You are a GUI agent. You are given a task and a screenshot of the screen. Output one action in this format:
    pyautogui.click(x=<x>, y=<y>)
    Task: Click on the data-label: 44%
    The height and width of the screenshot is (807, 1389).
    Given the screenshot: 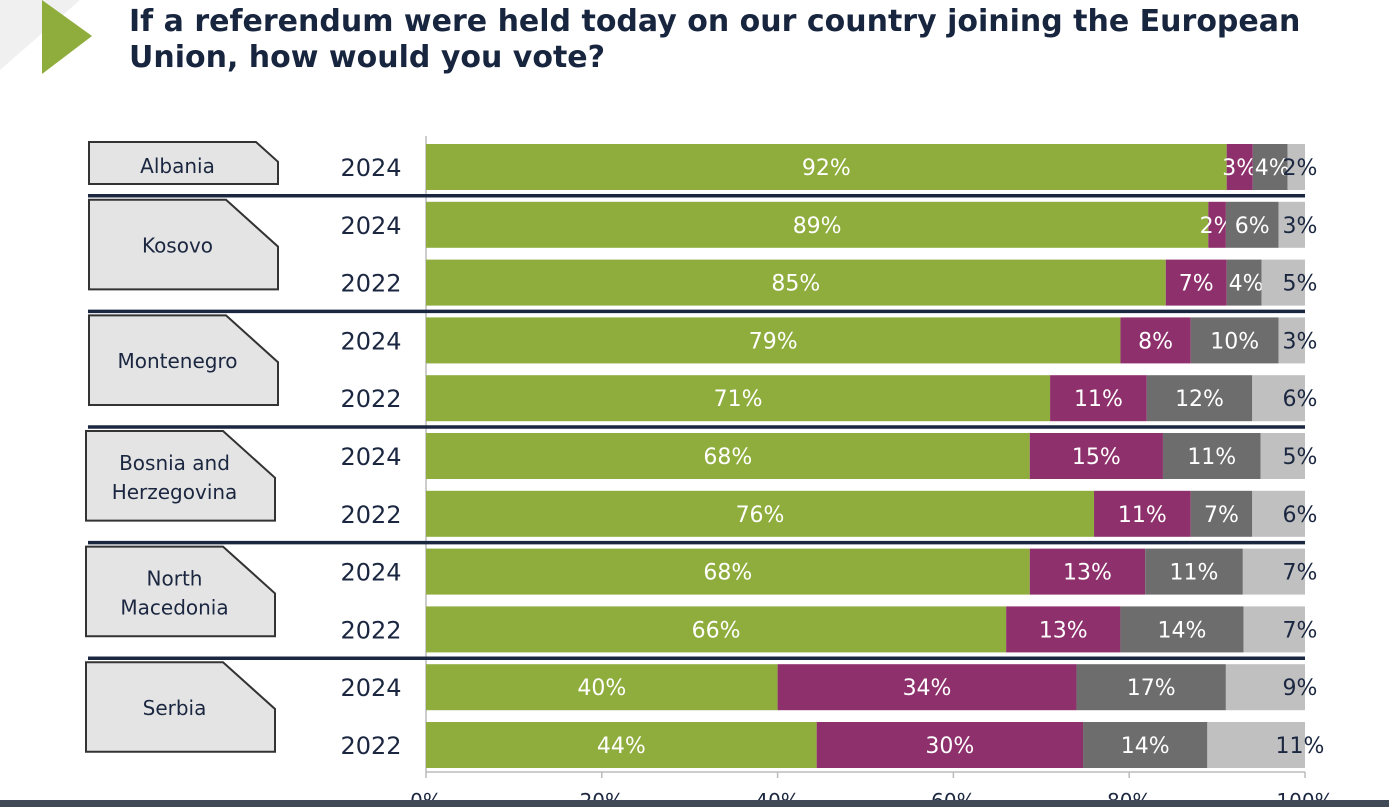 What is the action you would take?
    pyautogui.click(x=621, y=746)
    